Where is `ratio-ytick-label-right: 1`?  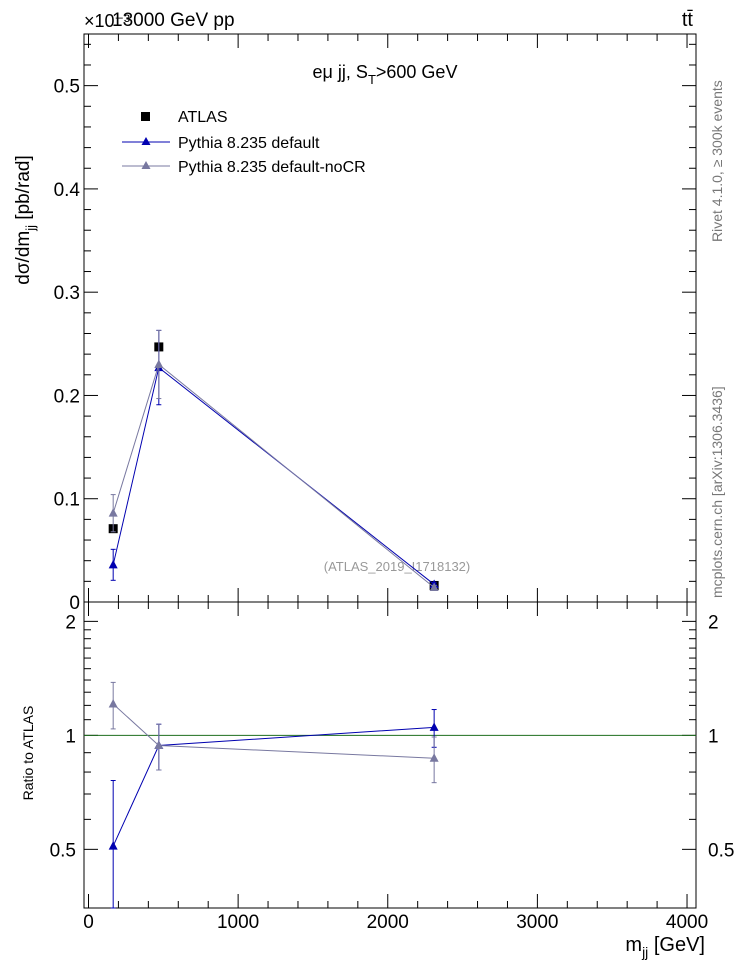 ratio-ytick-label-right: 1 is located at coordinates (713, 736).